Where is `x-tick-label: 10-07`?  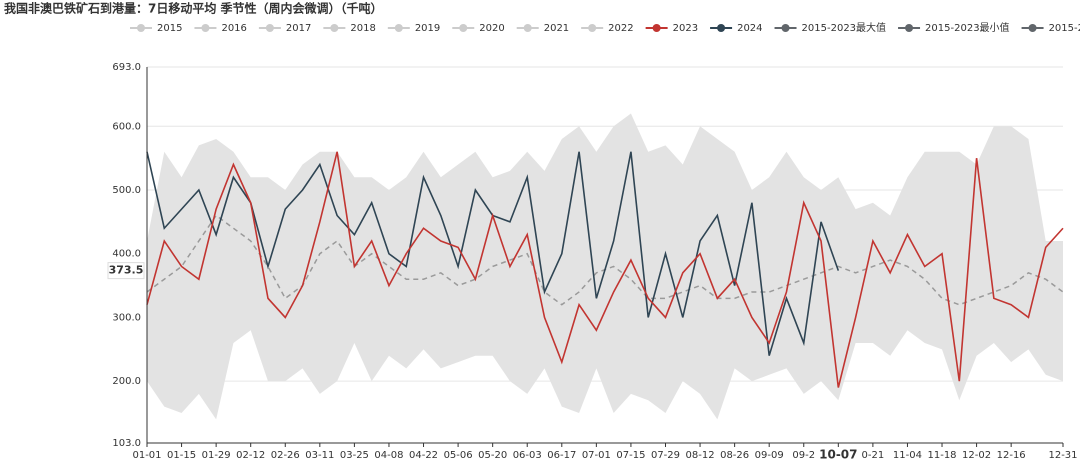 x-tick-label: 10-07 is located at coordinates (838, 455).